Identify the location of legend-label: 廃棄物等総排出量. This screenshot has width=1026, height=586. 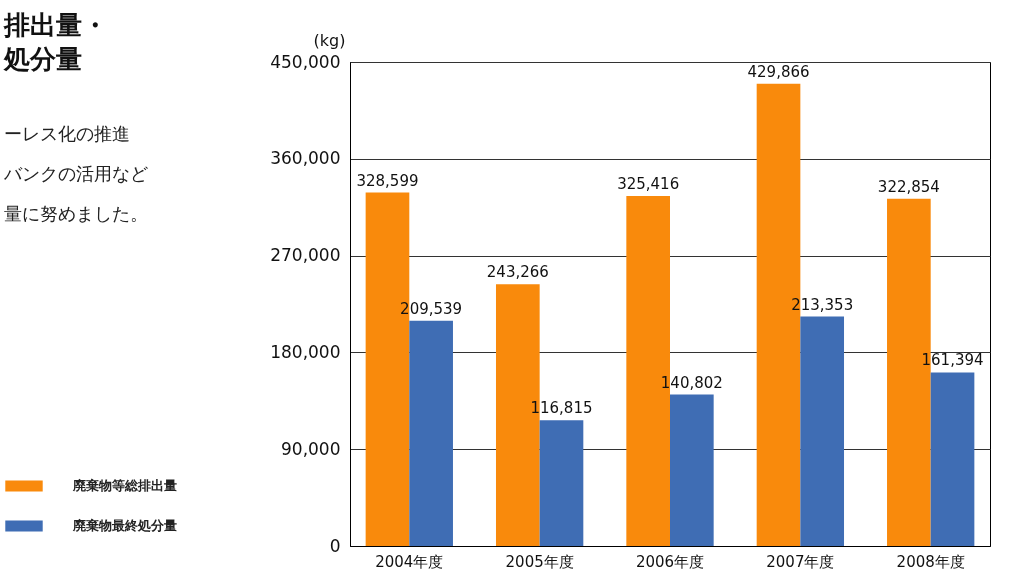
(124, 485).